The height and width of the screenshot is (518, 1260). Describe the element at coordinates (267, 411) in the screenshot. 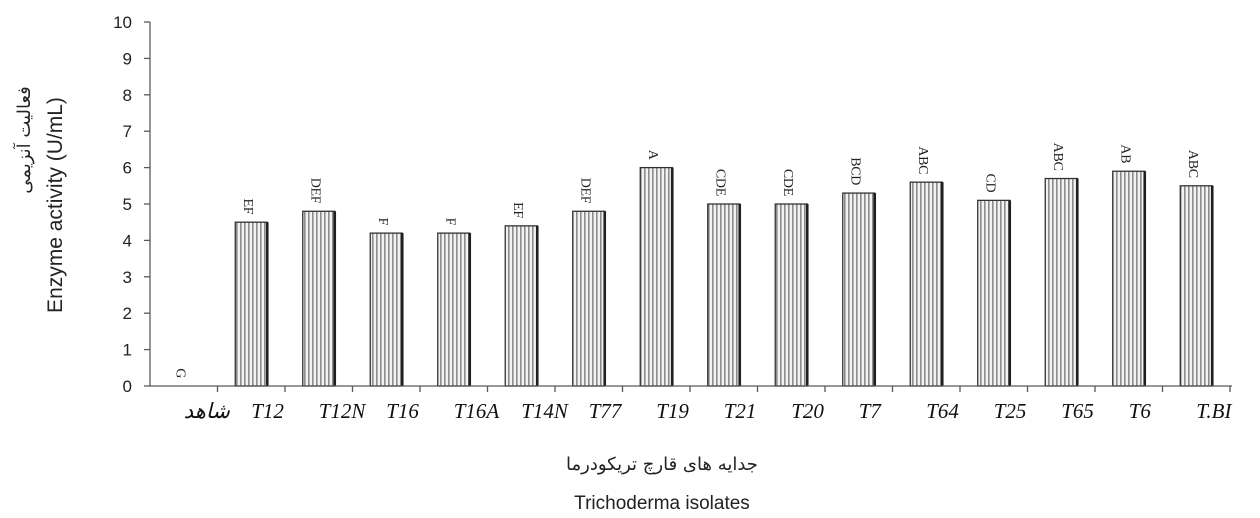

I see `x-tick-label: T12` at that location.